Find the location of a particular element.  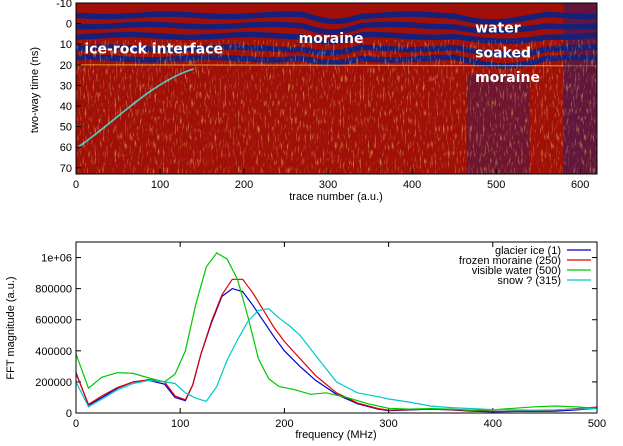

line-y-tick-label: 400000 is located at coordinates (53, 352).